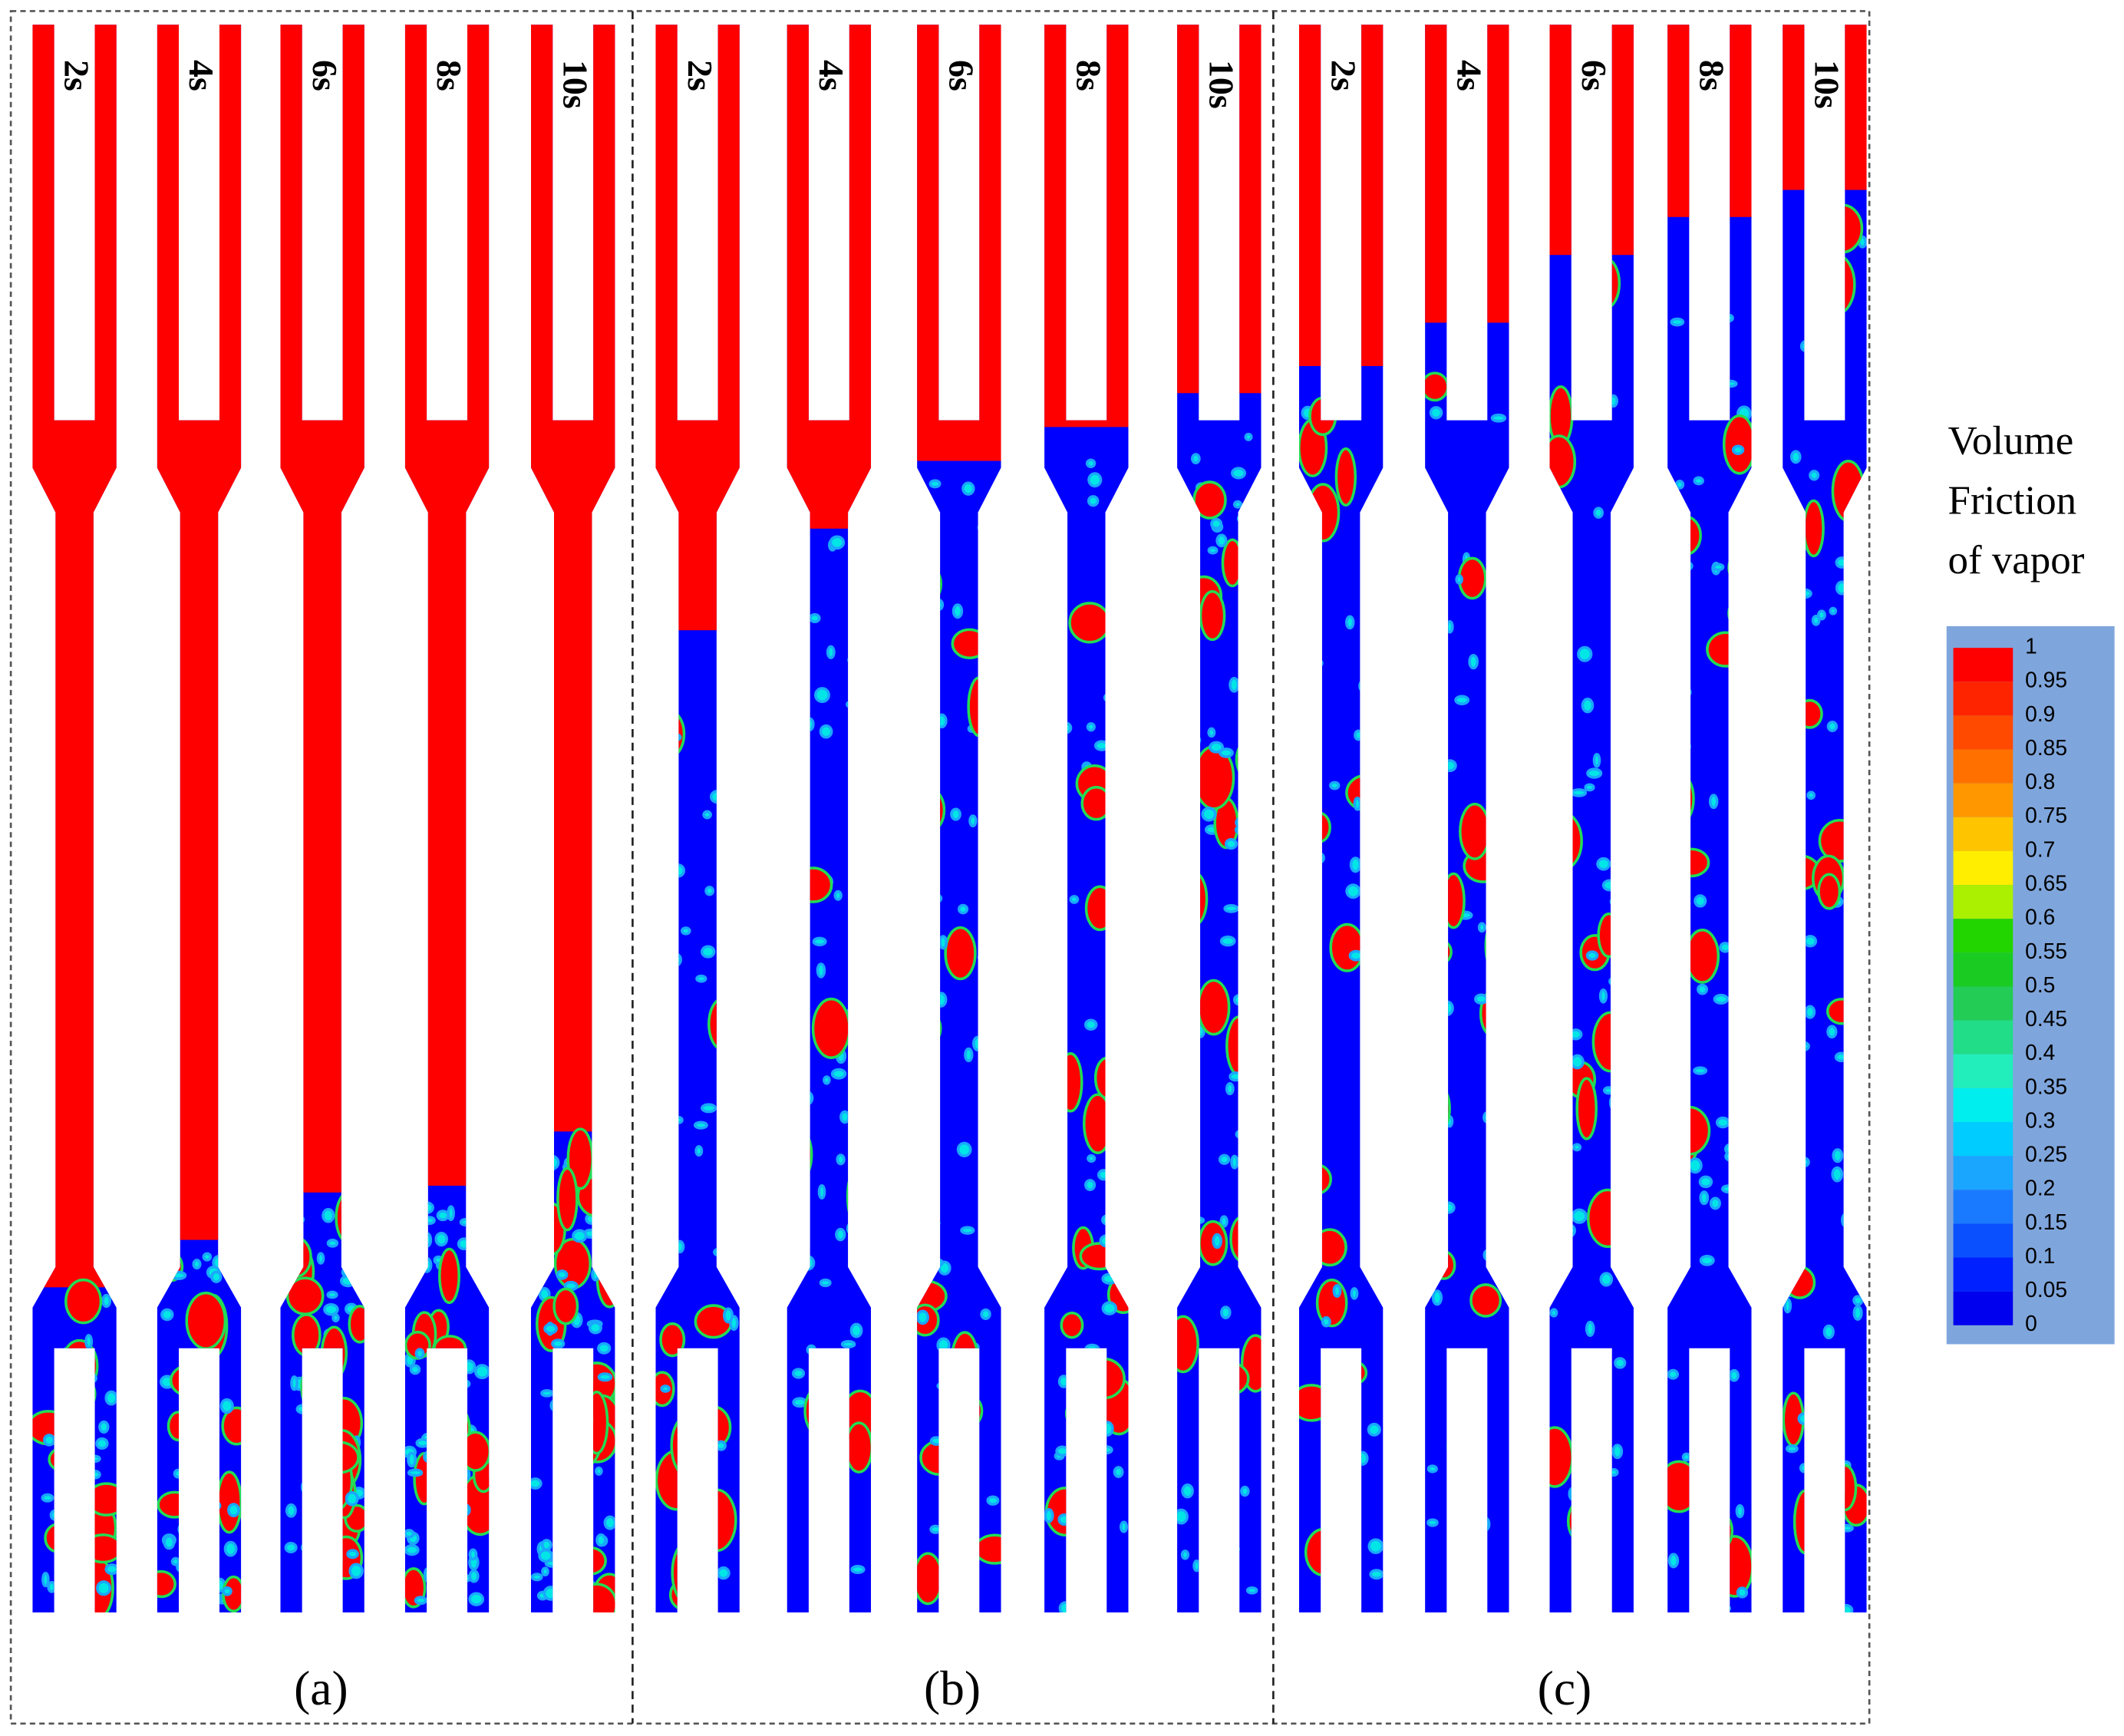 This screenshot has width=2124, height=1736. I want to click on colorbar-tick-label: 0.55, so click(2046, 951).